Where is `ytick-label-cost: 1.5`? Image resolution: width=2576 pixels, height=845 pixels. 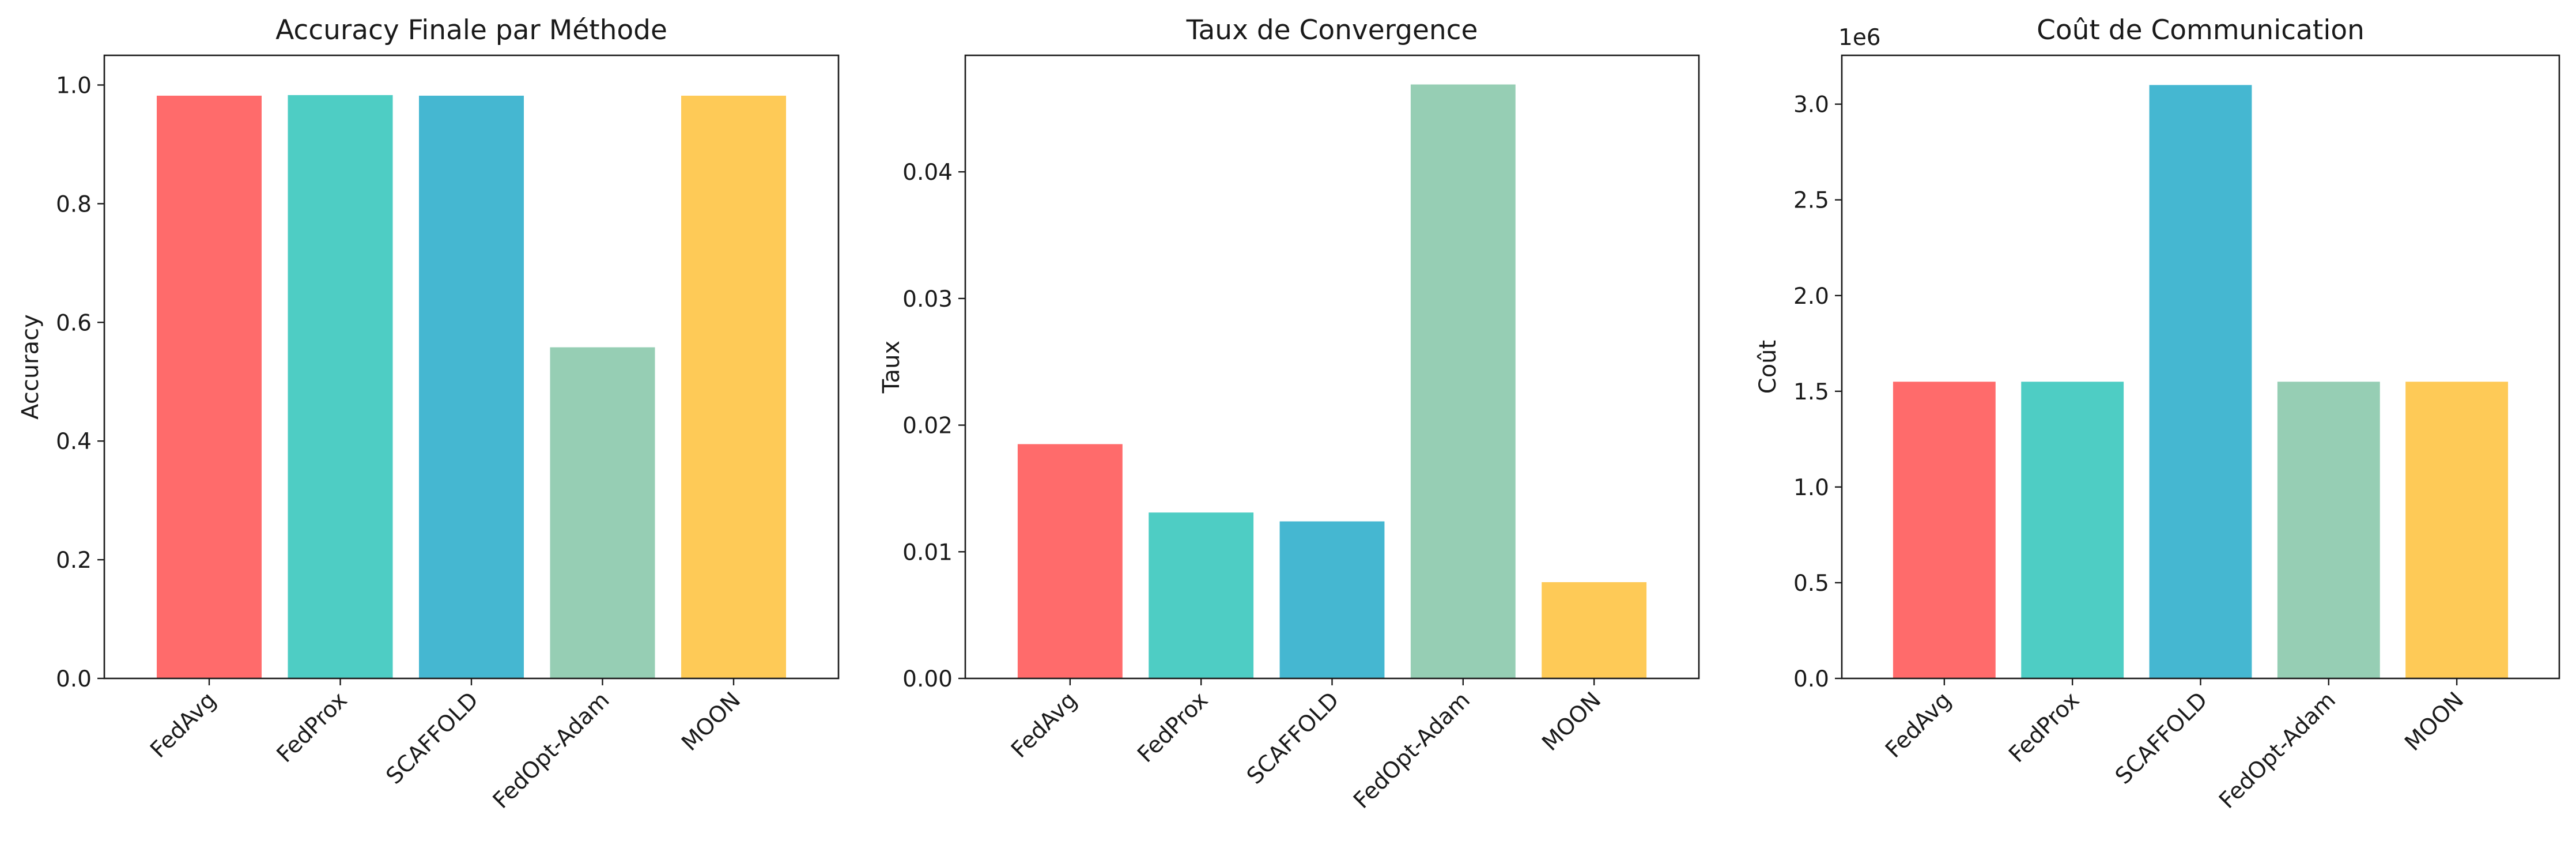
ytick-label-cost: 1.5 is located at coordinates (1811, 392).